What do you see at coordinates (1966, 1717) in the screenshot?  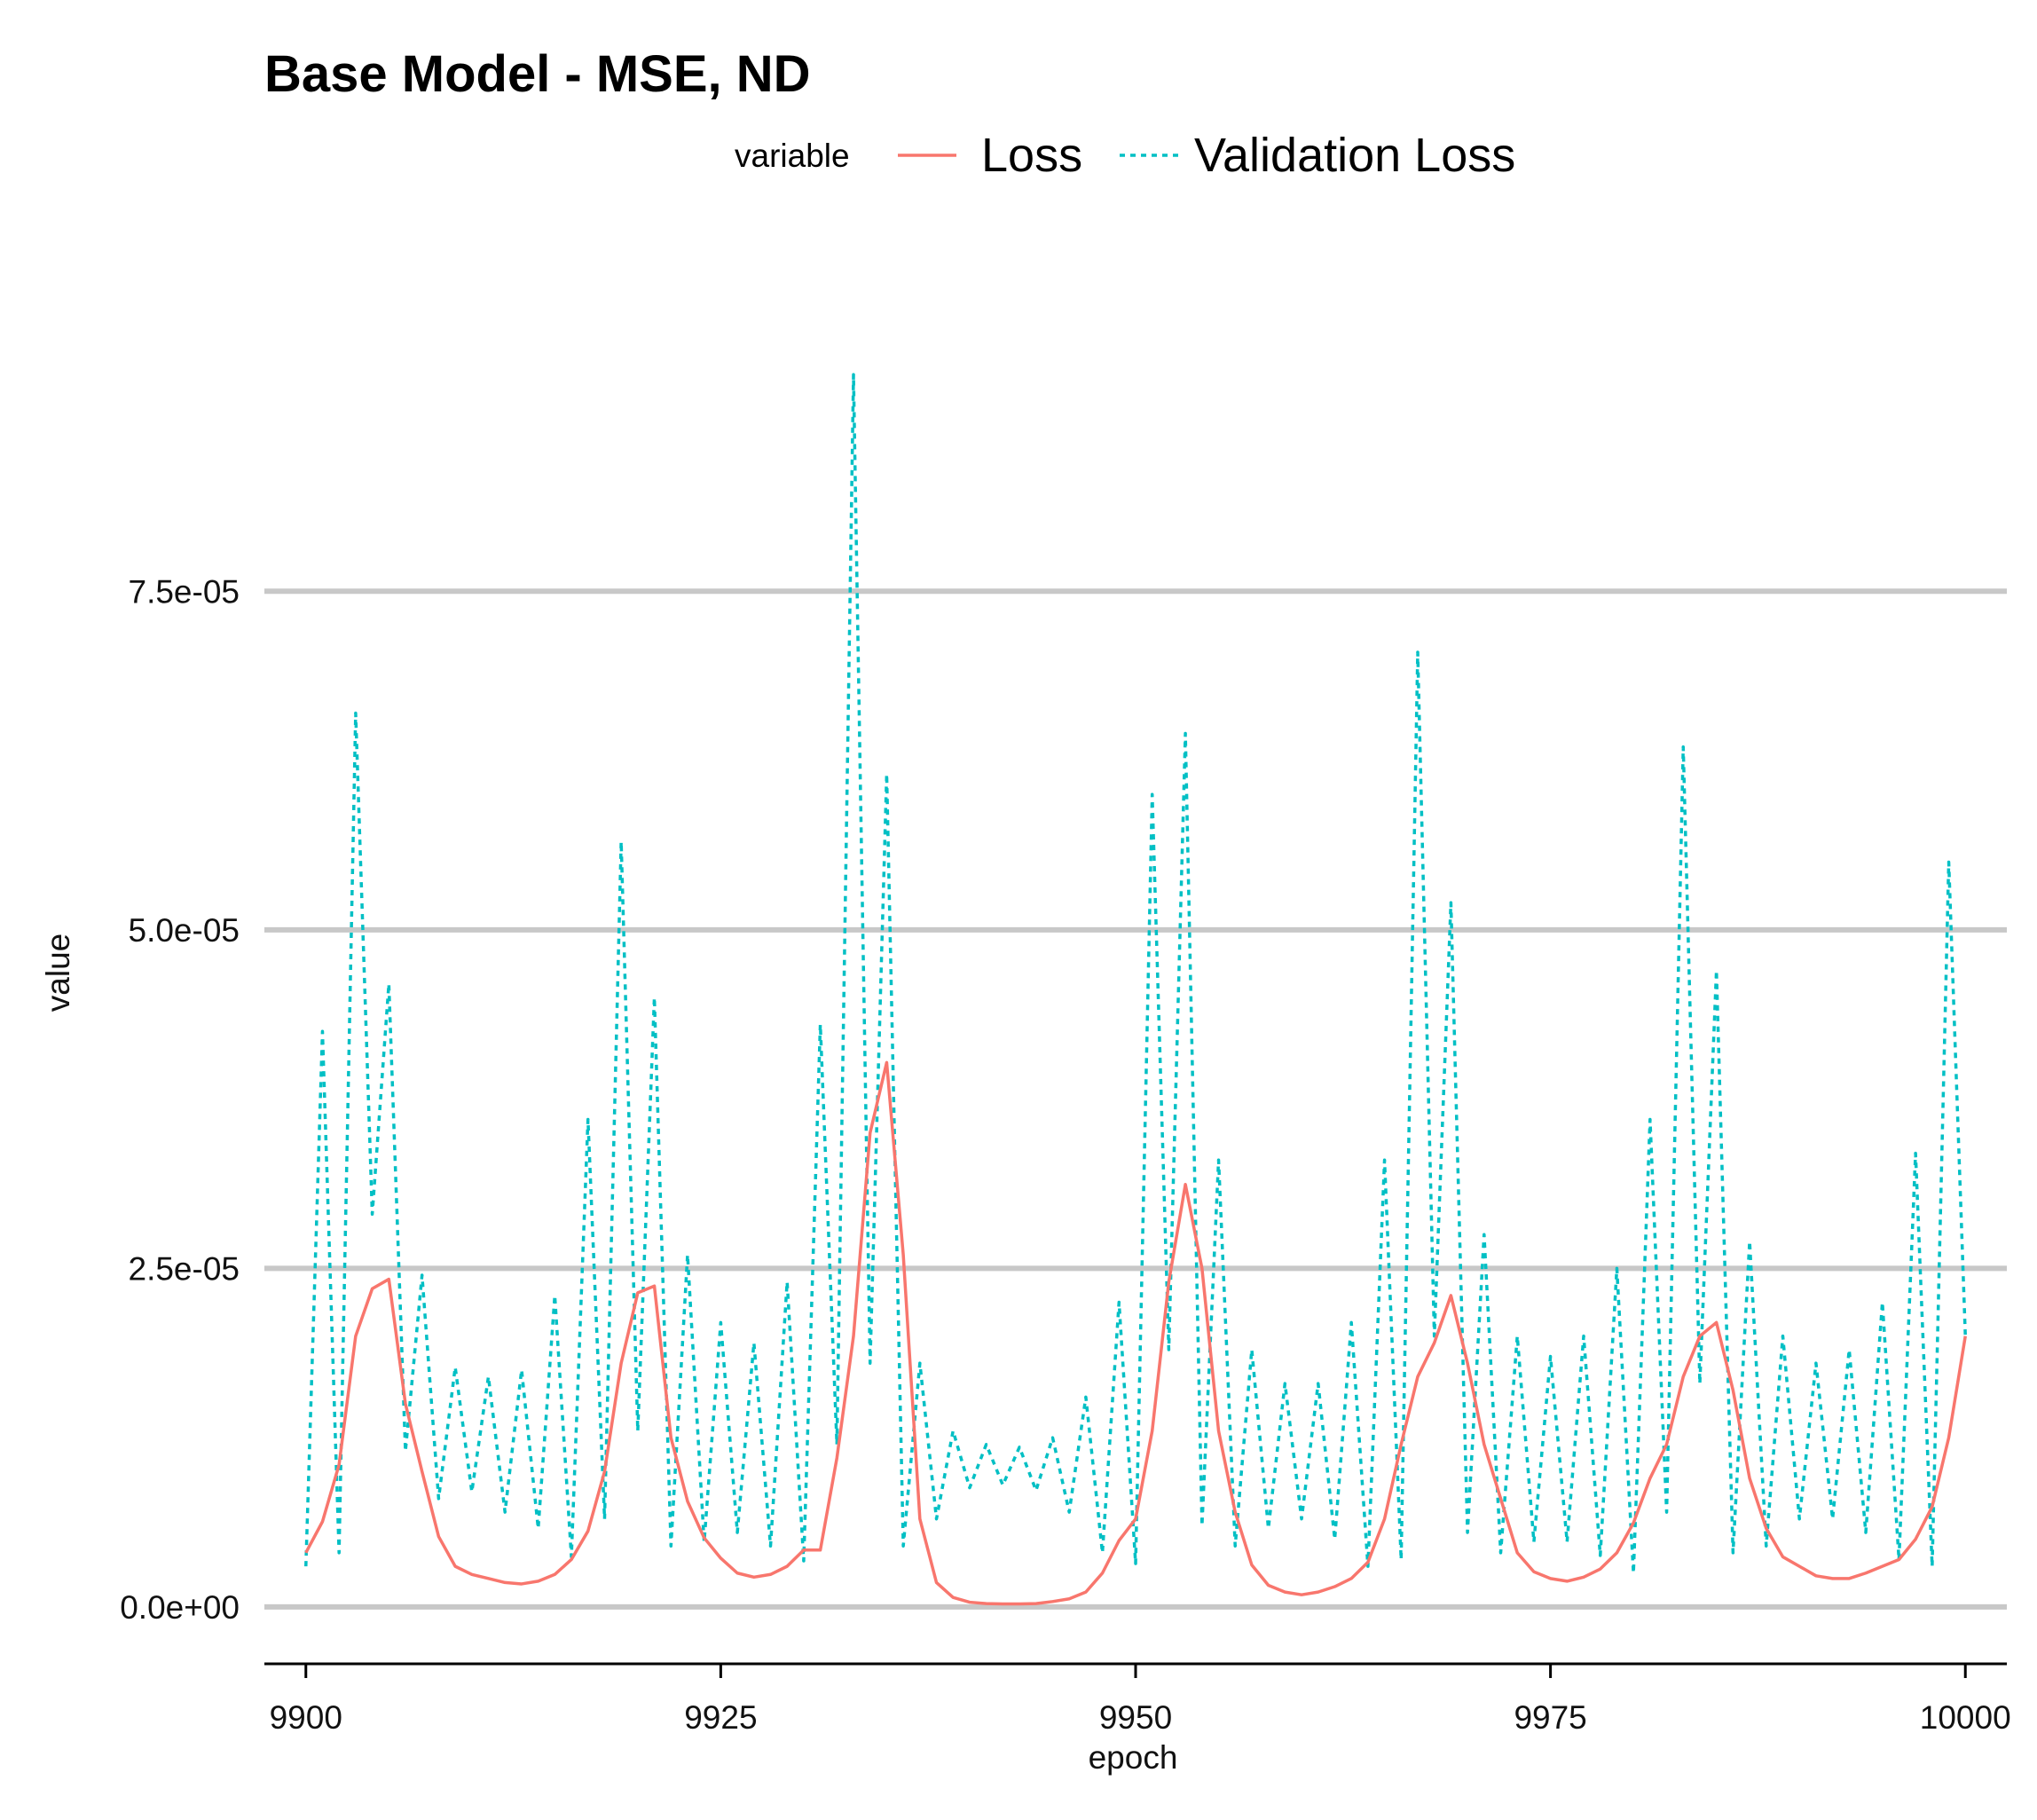 I see `x-tick-label: 10000` at bounding box center [1966, 1717].